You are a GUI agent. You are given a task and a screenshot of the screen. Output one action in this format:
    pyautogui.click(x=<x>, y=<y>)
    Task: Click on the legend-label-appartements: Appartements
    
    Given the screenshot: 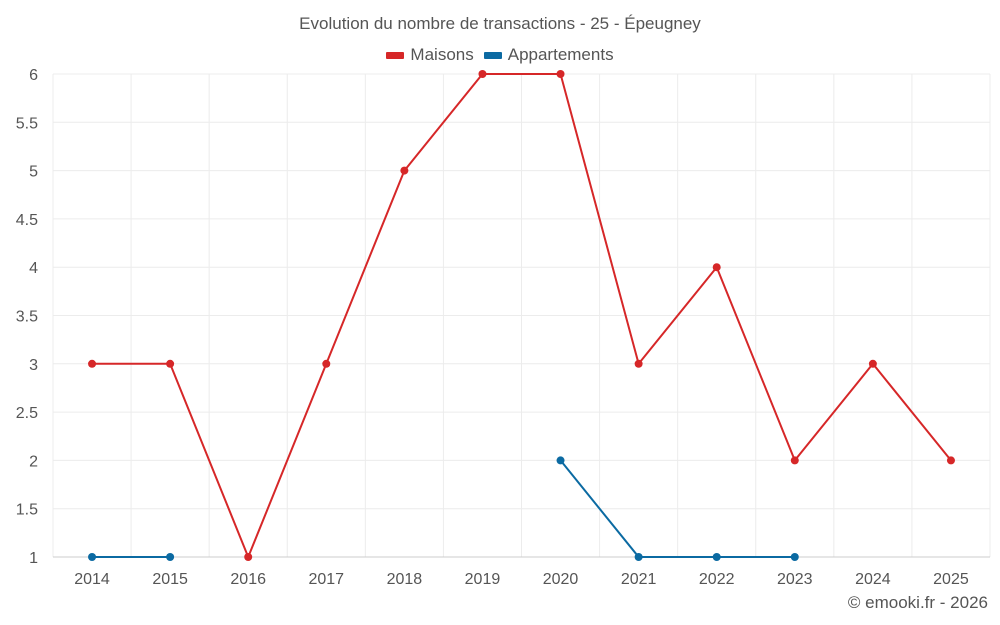 What is the action you would take?
    pyautogui.click(x=560, y=54)
    